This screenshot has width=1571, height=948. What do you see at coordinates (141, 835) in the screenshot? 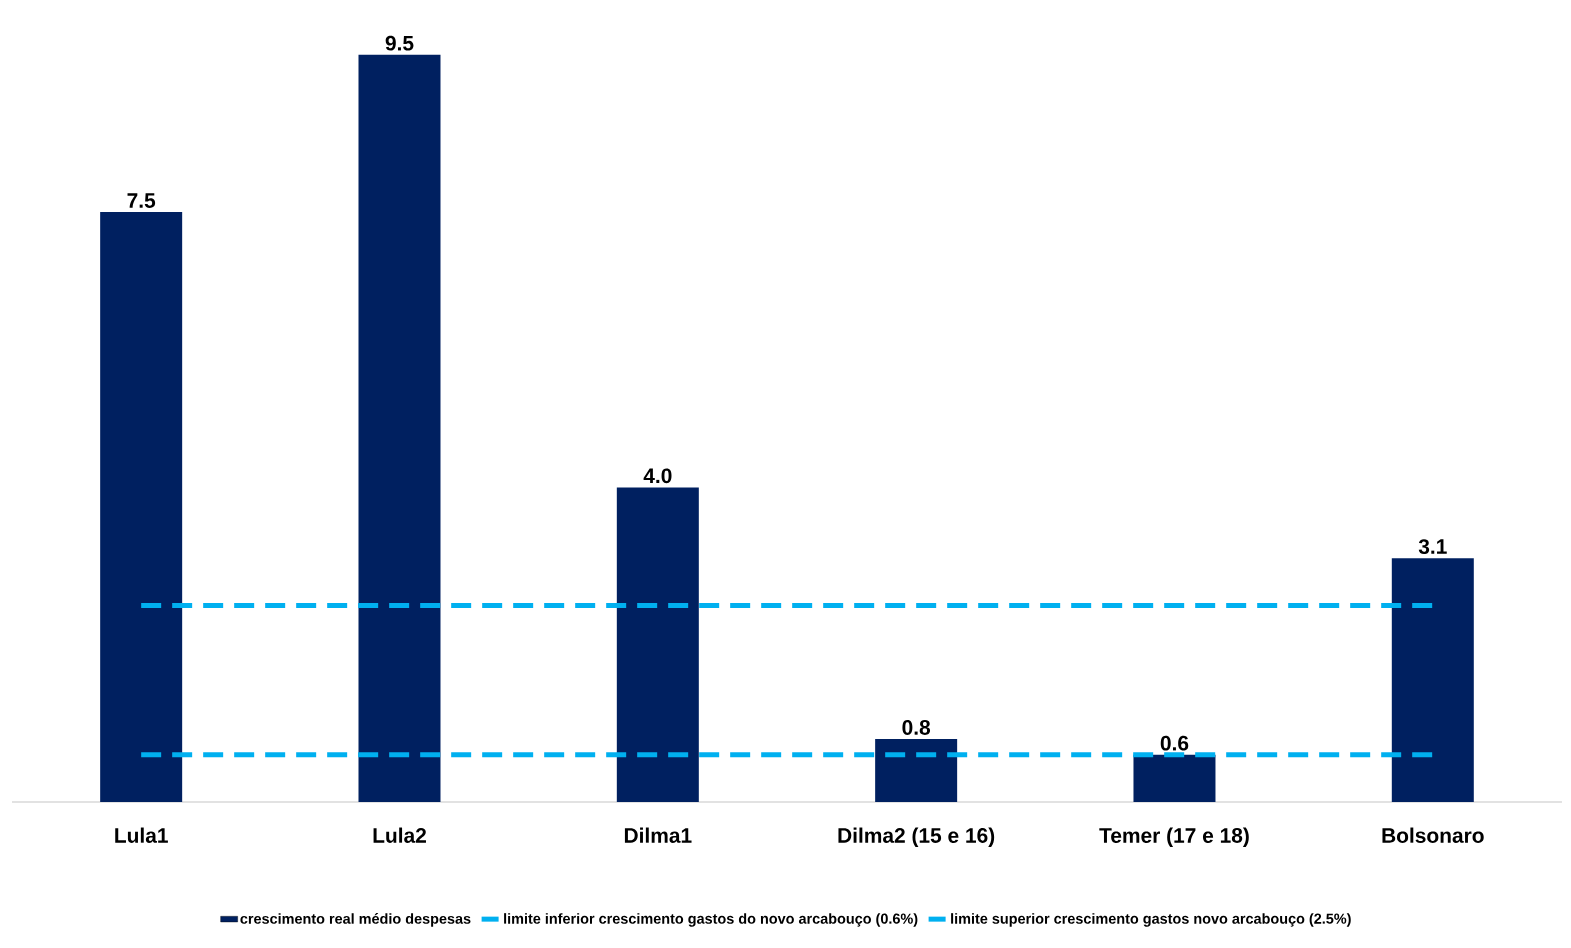
I see `x-tick-label: Lula1` at bounding box center [141, 835].